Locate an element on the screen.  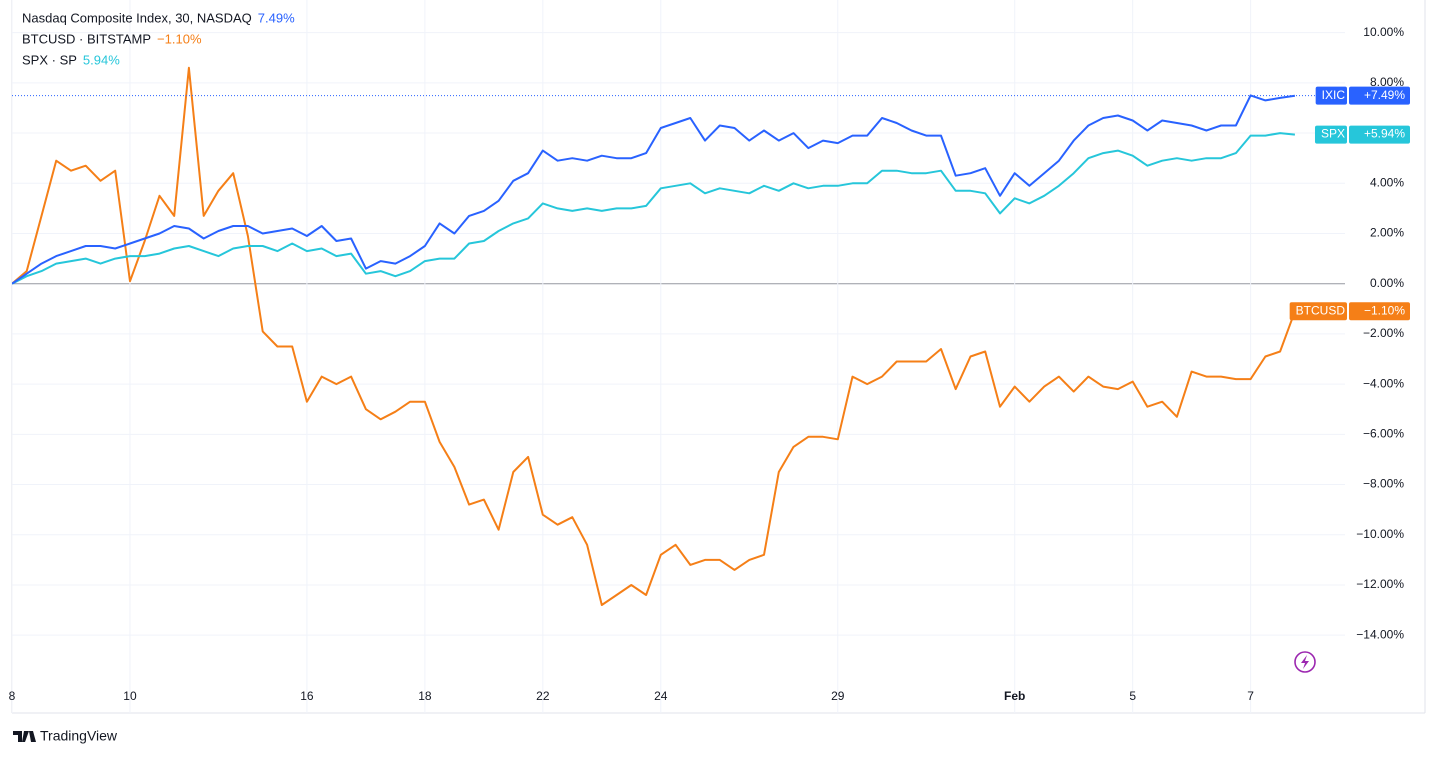
tag-symbol: BTCUSD is located at coordinates (1321, 310).